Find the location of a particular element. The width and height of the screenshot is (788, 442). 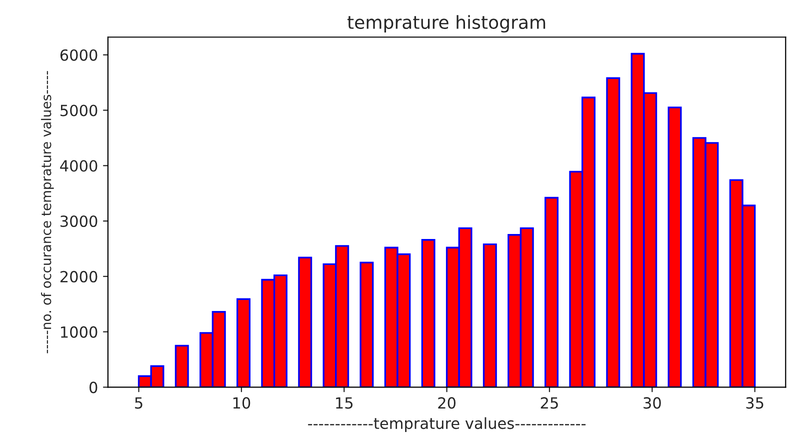

y-tick-label: 1000 is located at coordinates (79, 332).